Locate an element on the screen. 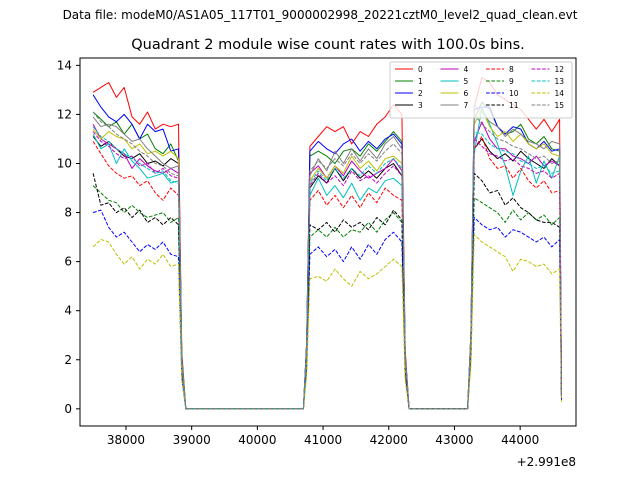 This screenshot has height=480, width=640. x-offset-label: +2.991e8 is located at coordinates (546, 462).